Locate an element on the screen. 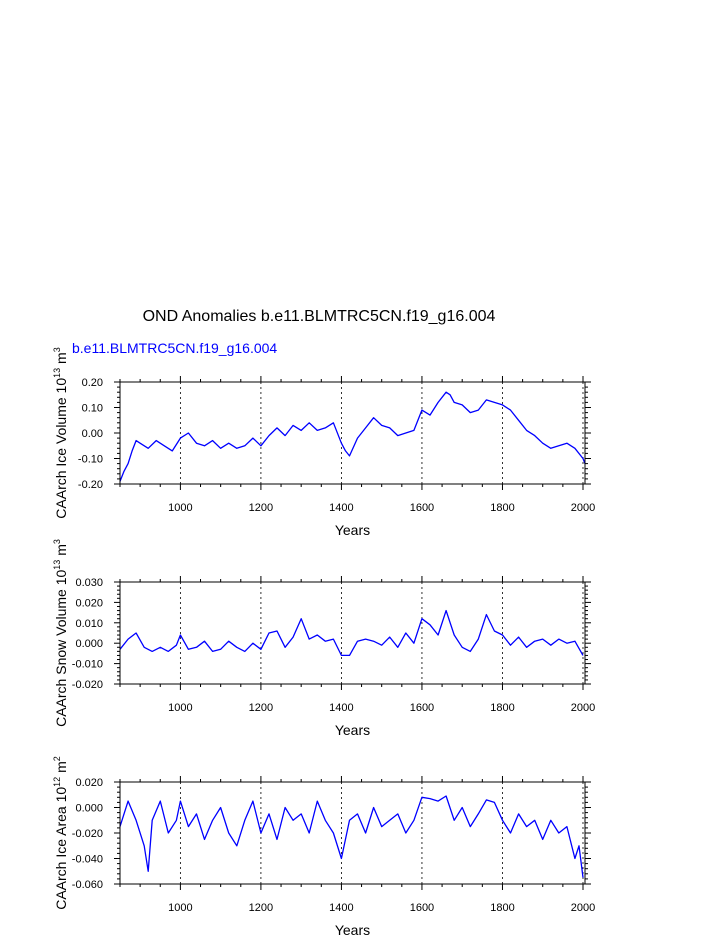  chart-subtitle: b.e11.BLMTRC5CN.f19_g16.004 is located at coordinates (174, 348).